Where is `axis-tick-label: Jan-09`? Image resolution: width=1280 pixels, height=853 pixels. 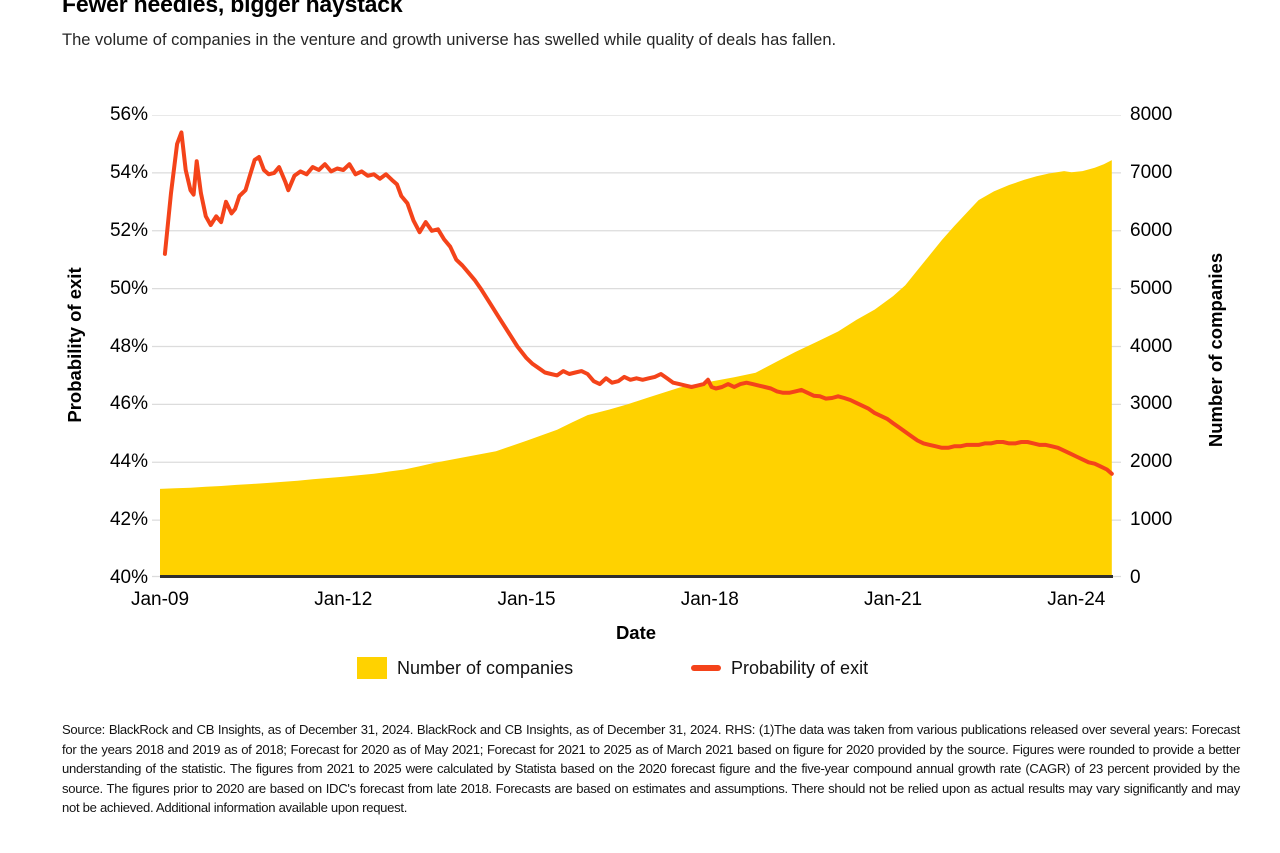 axis-tick-label: Jan-09 is located at coordinates (160, 599).